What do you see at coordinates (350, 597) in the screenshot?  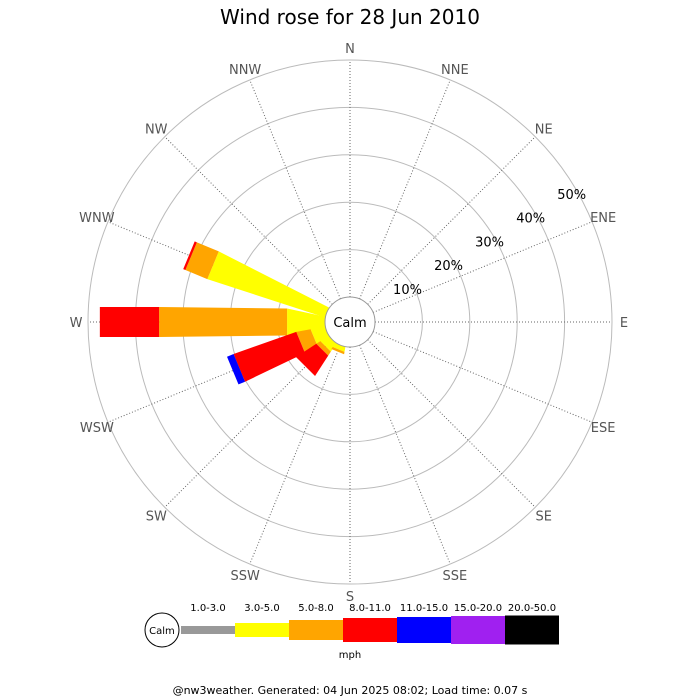 I see `direction-label-s: S` at bounding box center [350, 597].